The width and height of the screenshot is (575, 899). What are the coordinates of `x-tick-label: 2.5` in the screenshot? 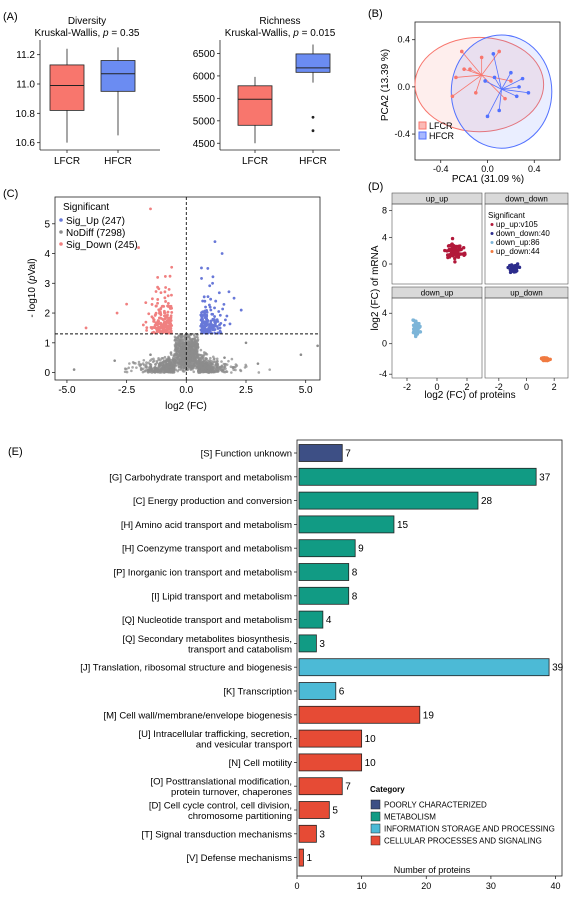 It's located at (246, 390).